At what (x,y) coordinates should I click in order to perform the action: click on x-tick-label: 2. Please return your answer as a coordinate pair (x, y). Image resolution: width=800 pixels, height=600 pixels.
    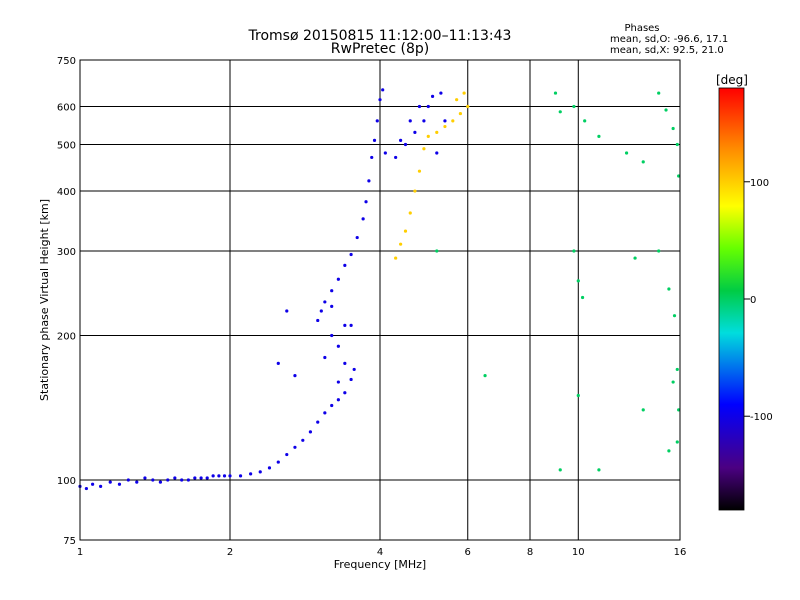
    Looking at the image, I should click on (230, 552).